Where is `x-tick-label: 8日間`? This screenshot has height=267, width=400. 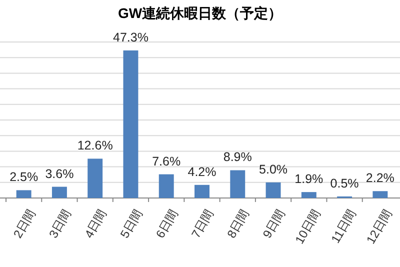
x-tick-label: 8日間 is located at coordinates (238, 223).